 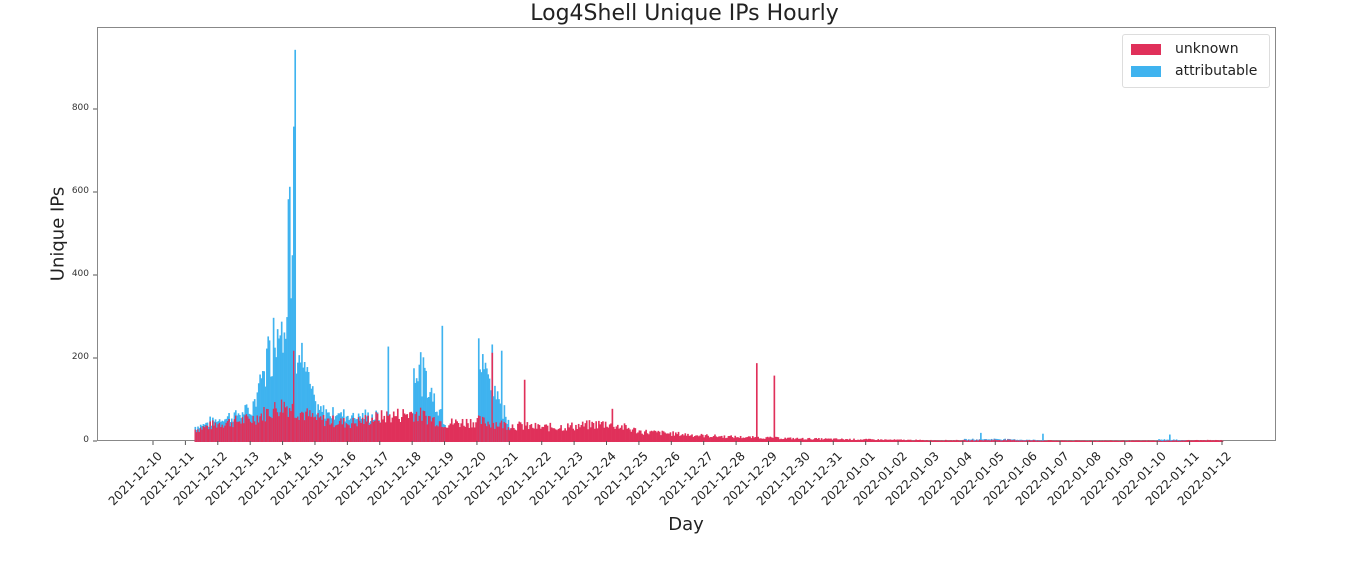 What do you see at coordinates (1146, 71) in the screenshot?
I see `legend-swatch-attributable` at bounding box center [1146, 71].